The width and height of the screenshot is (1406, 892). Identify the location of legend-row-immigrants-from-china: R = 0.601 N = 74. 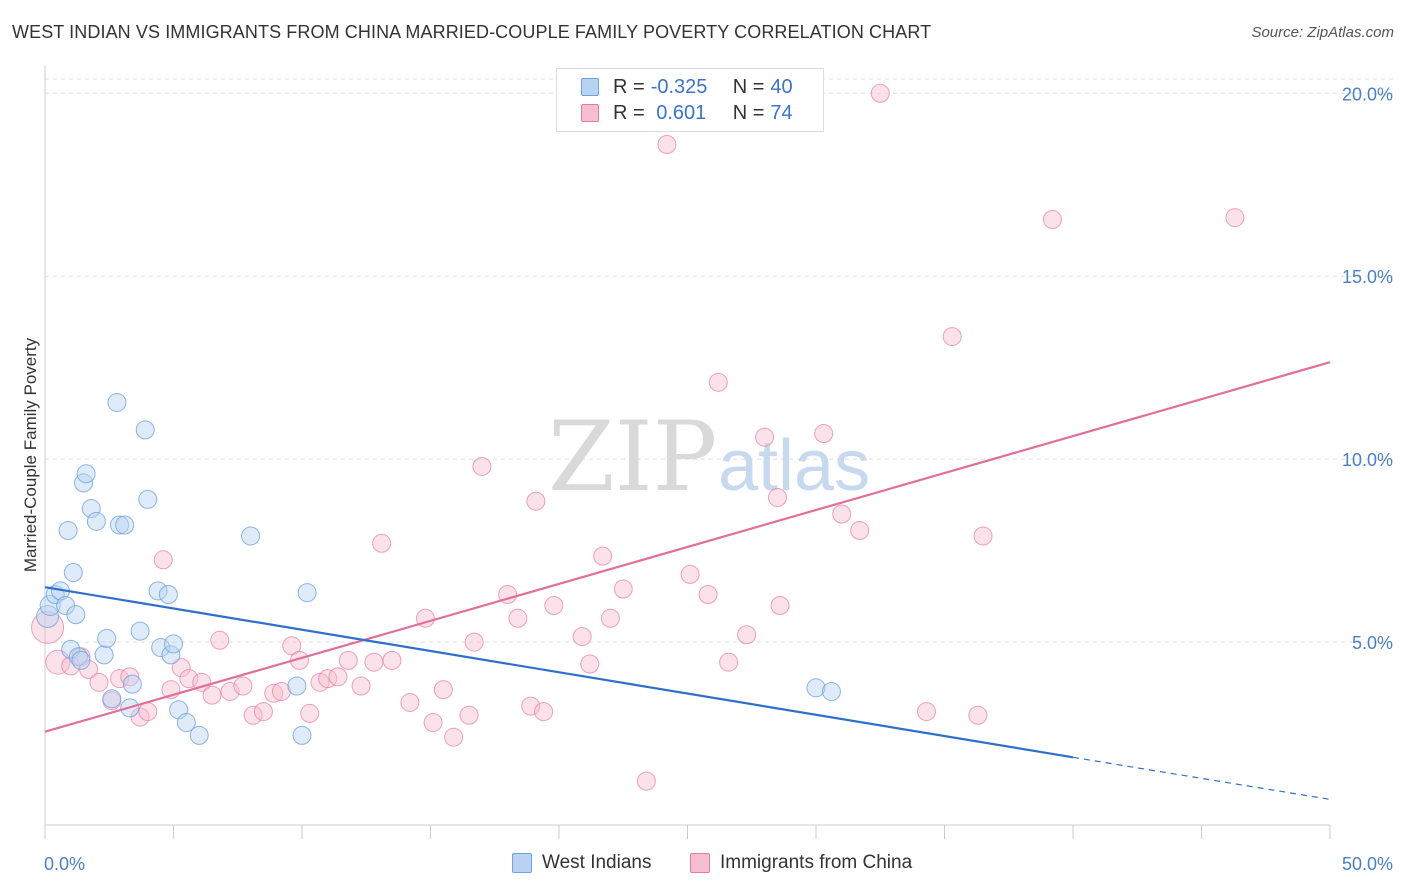
(687, 113).